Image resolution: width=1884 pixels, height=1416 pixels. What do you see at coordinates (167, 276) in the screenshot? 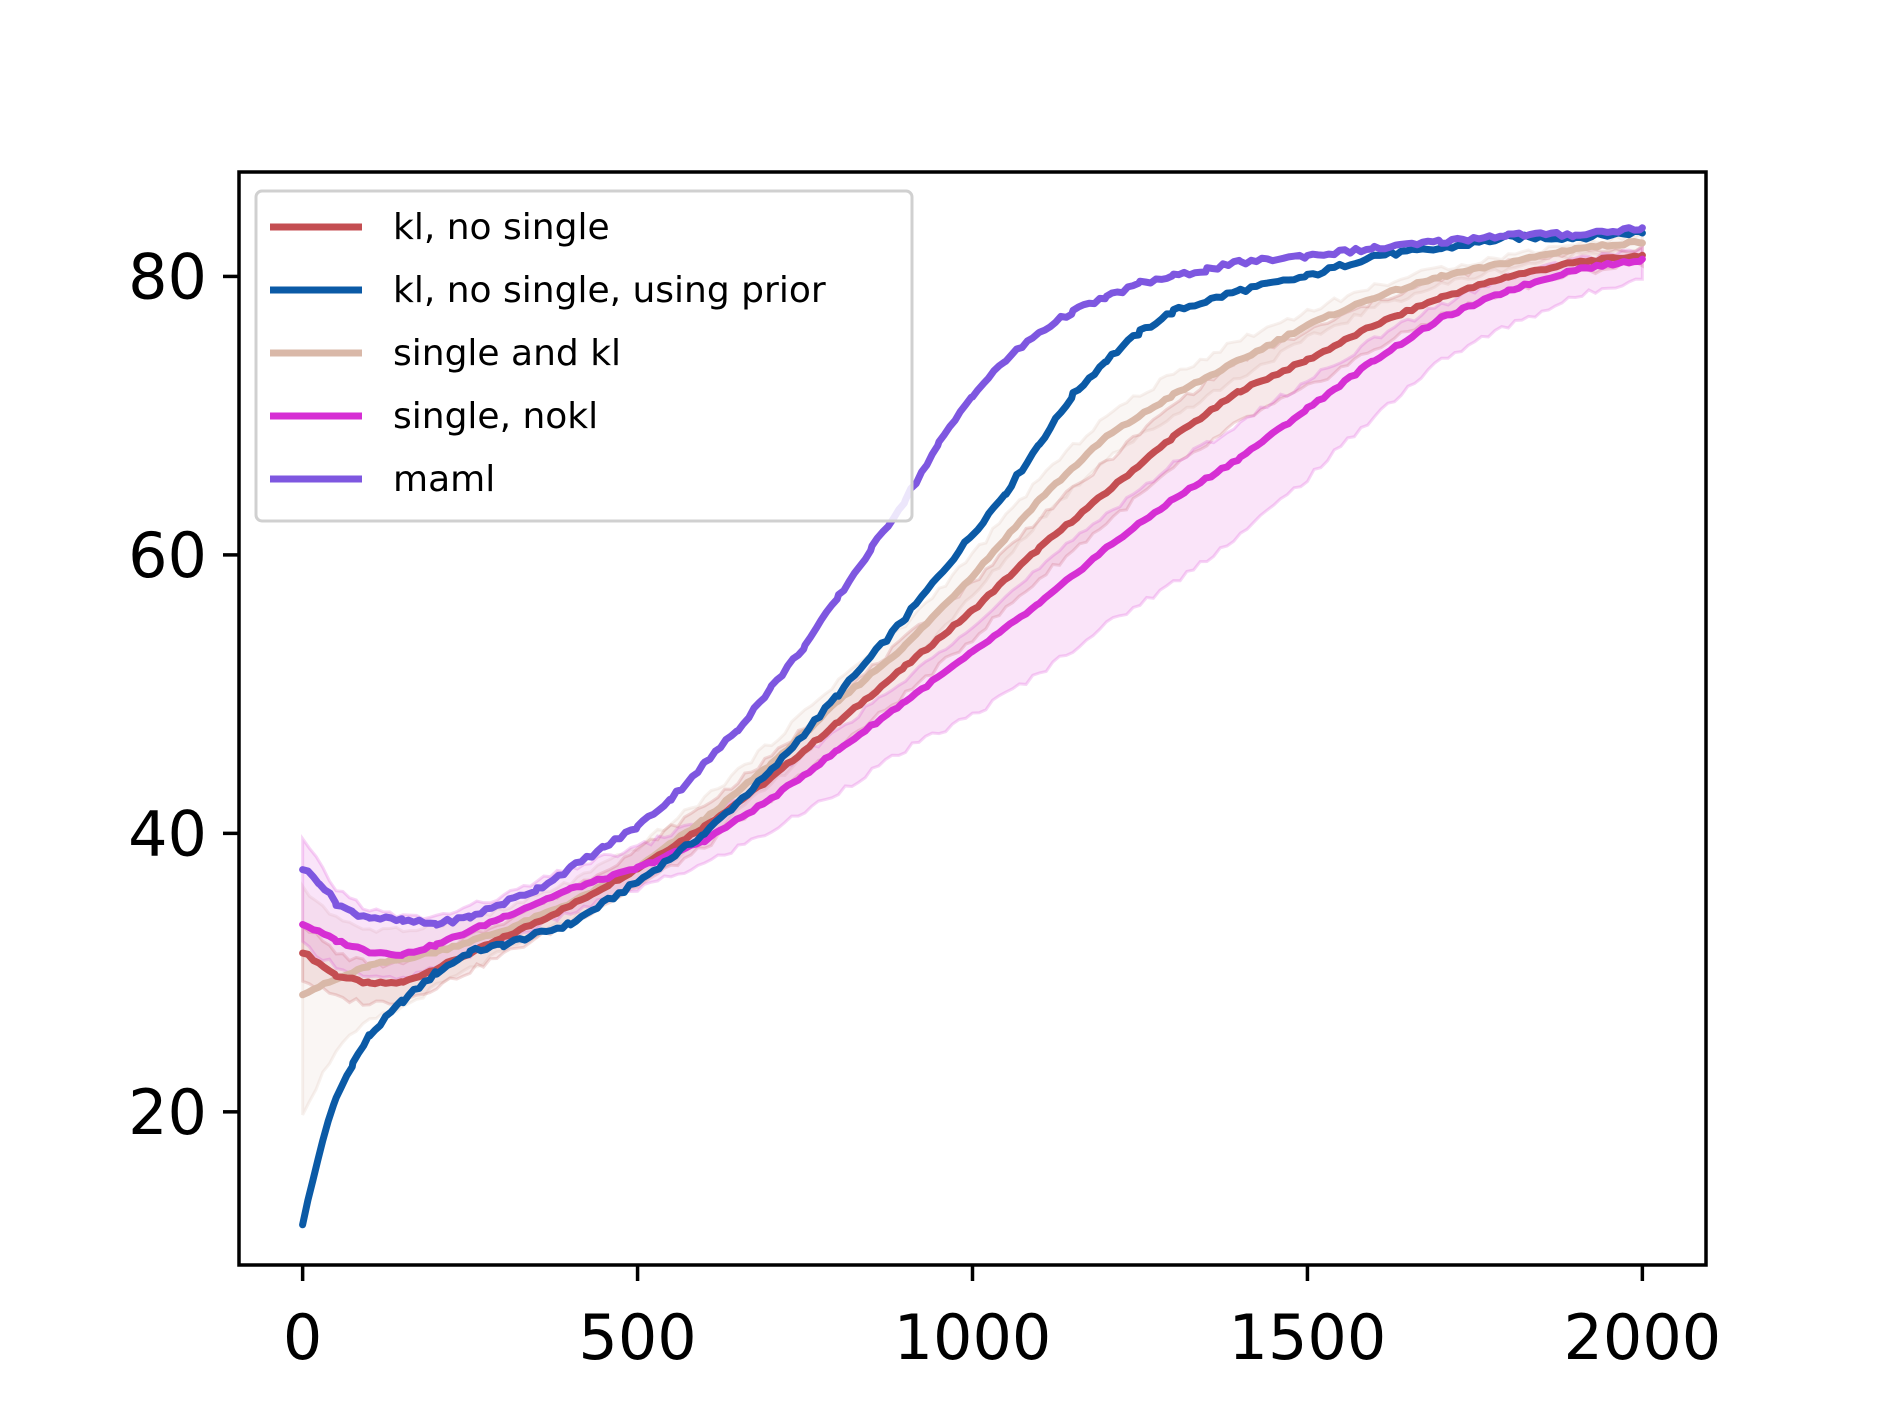
I see `y-tick-label: 80` at bounding box center [167, 276].